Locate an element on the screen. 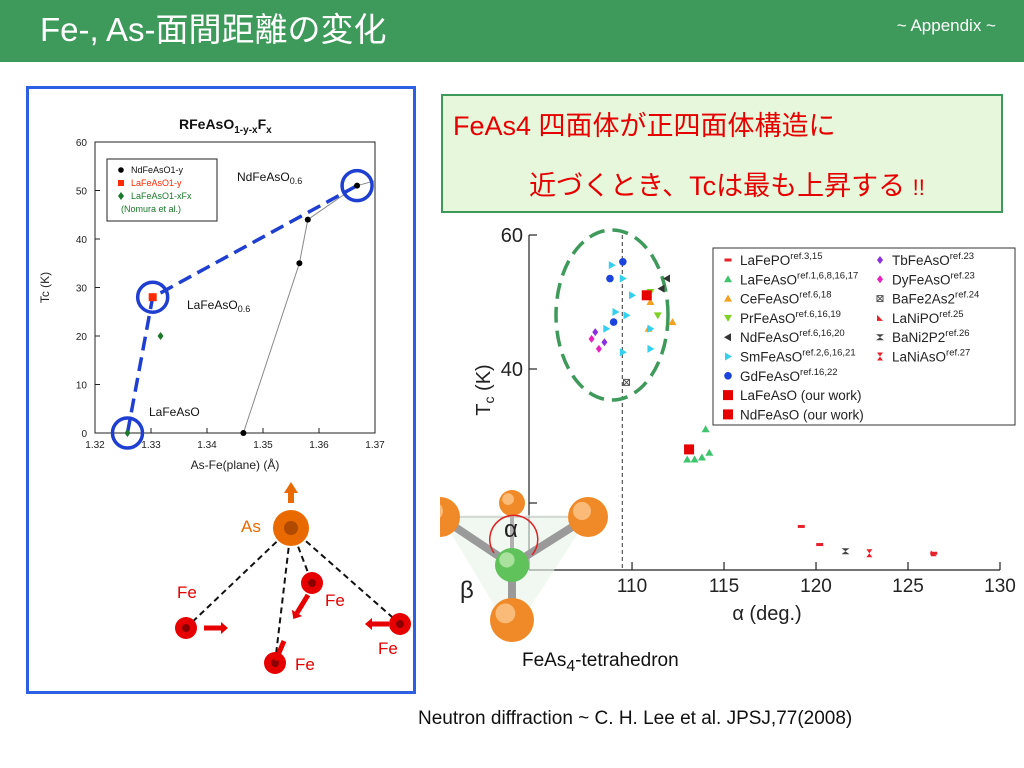 This screenshot has width=1024, height=768. bond-diagram: As Fe Fe Fe Fe is located at coordinates (293, 578).